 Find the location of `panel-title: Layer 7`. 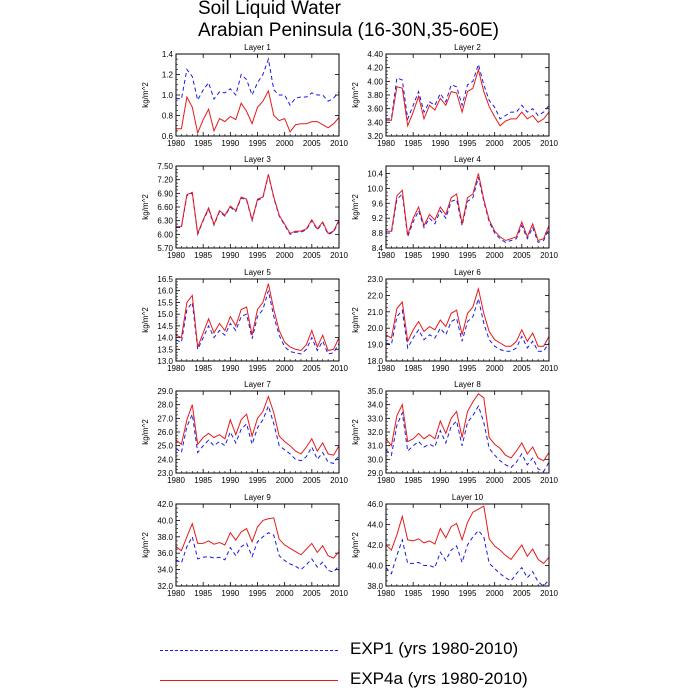

panel-title: Layer 7 is located at coordinates (257, 384).